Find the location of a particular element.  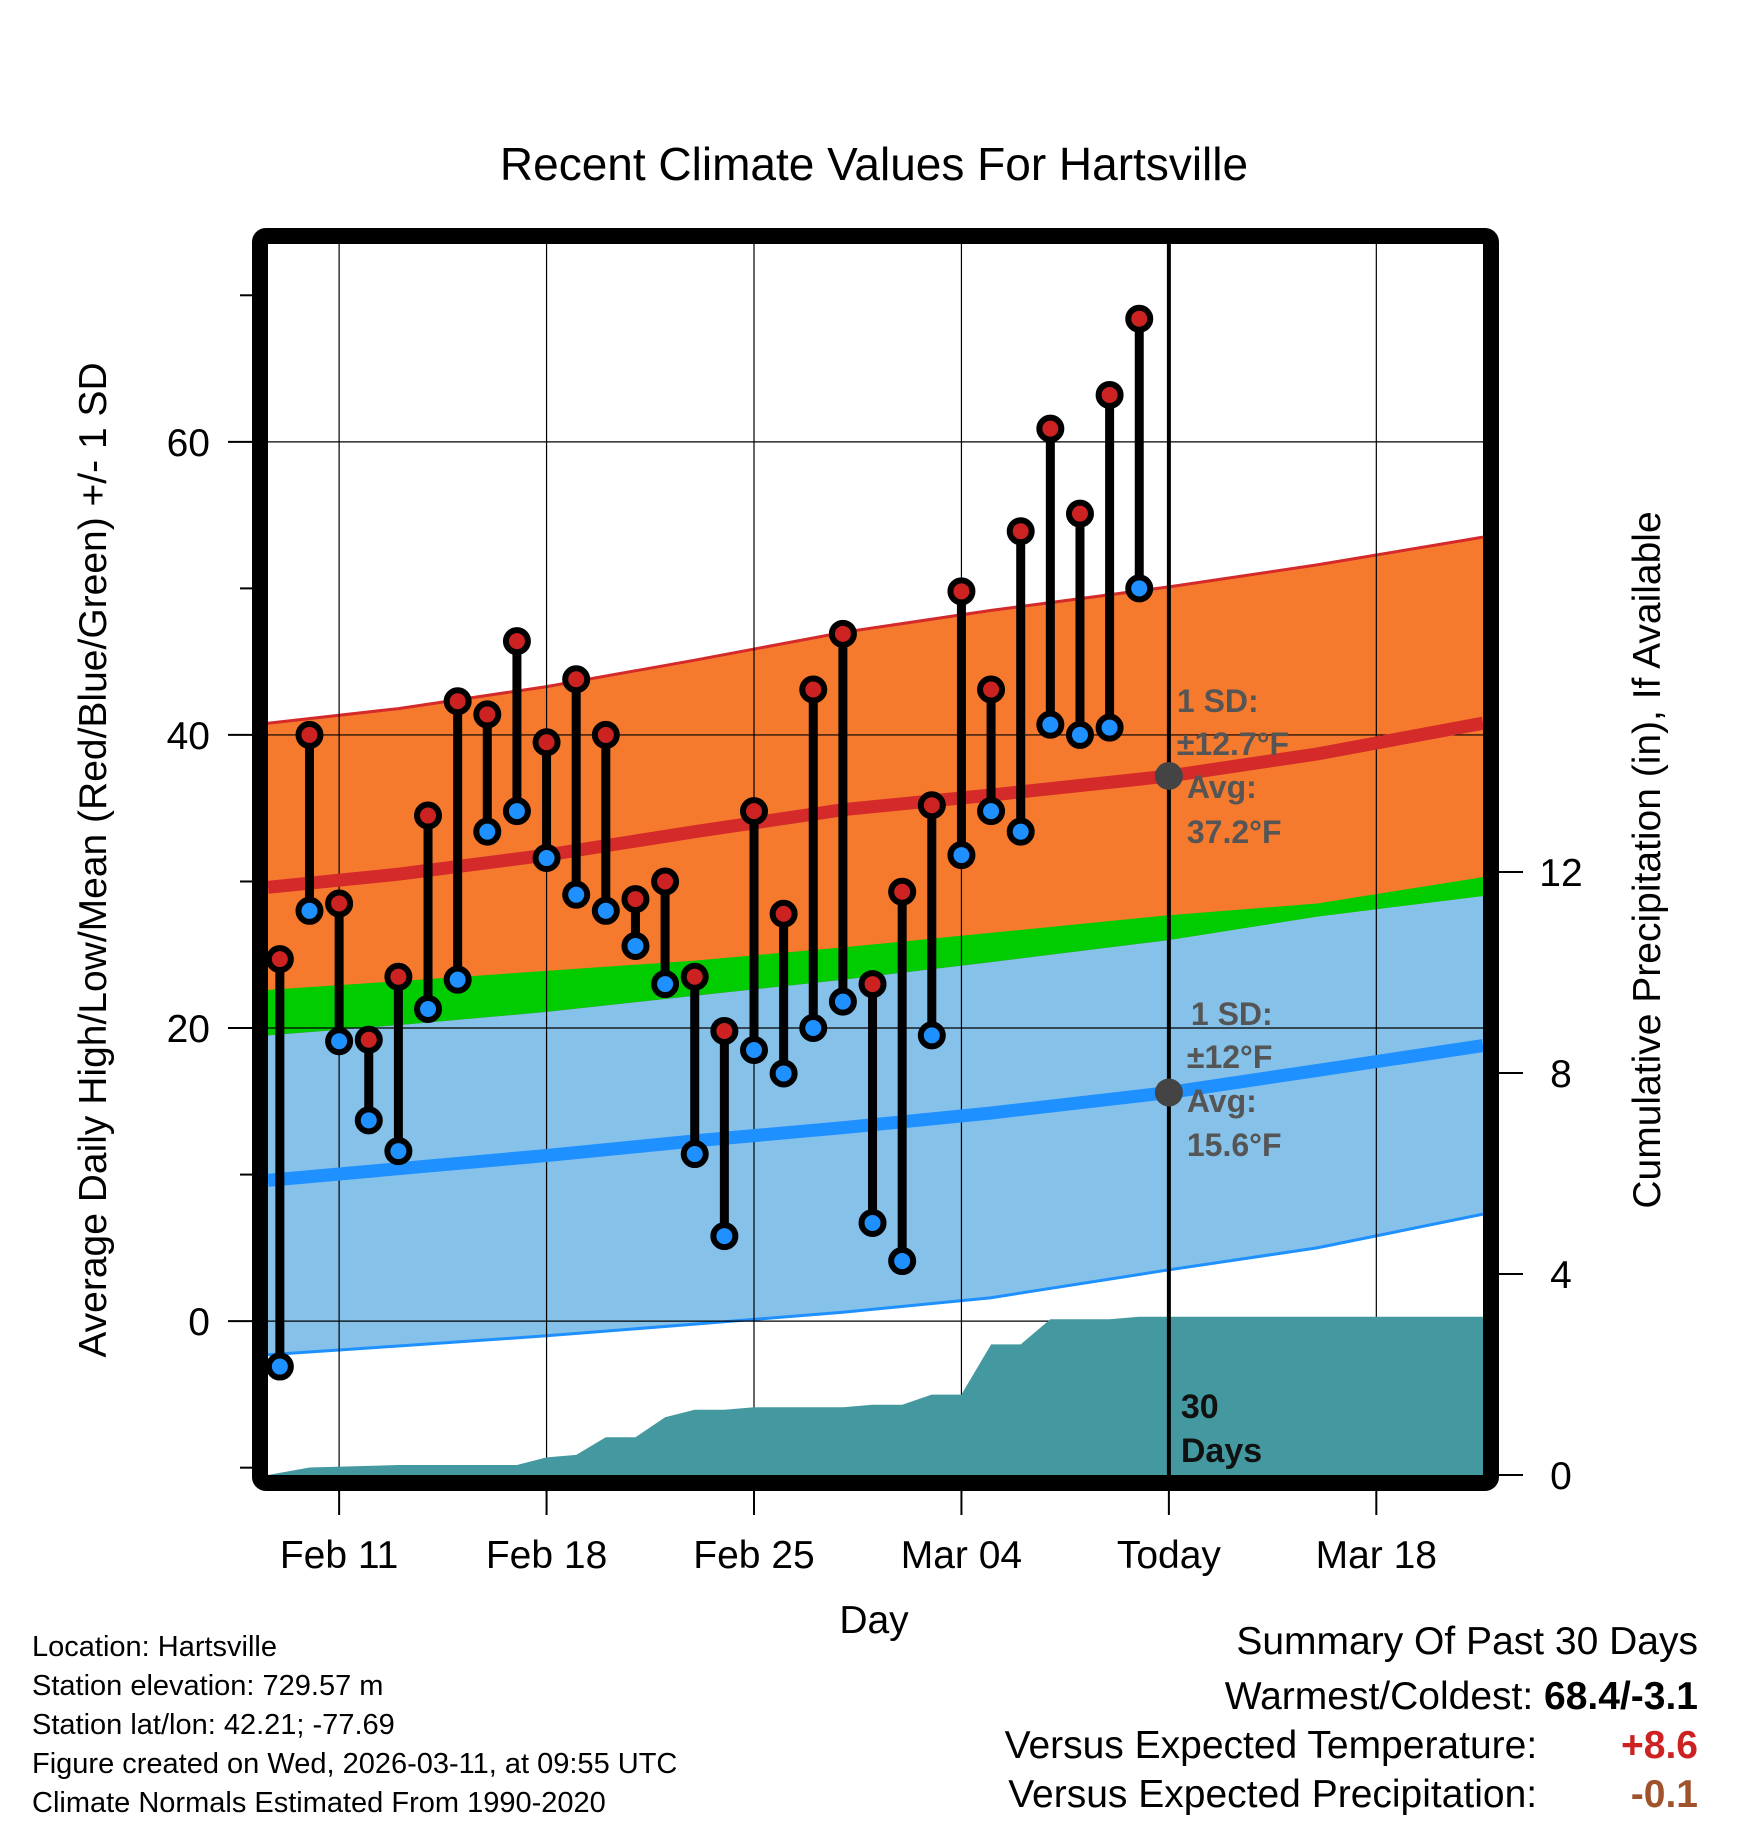

summary-warmest-label: Warmest/Coldest: is located at coordinates (1379, 1696).